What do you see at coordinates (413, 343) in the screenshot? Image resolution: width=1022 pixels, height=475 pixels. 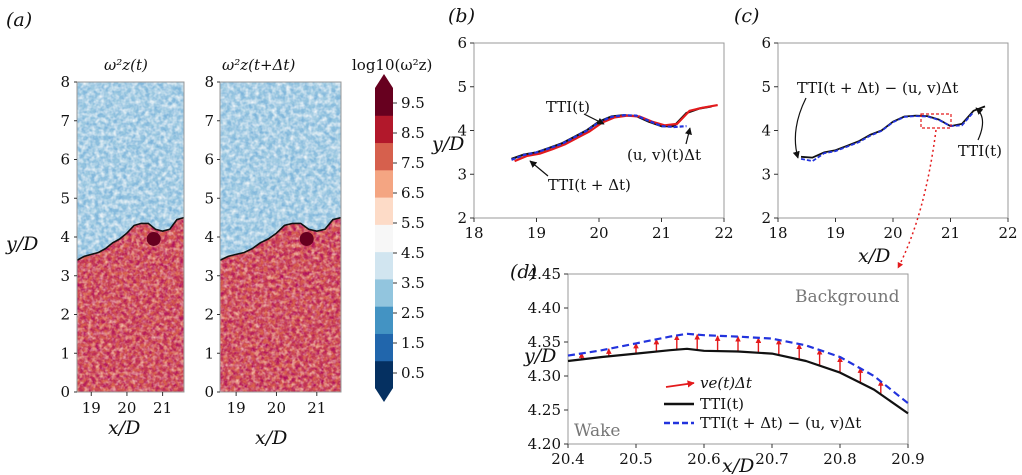 I see `colorbar-tick-label: 1.5` at bounding box center [413, 343].